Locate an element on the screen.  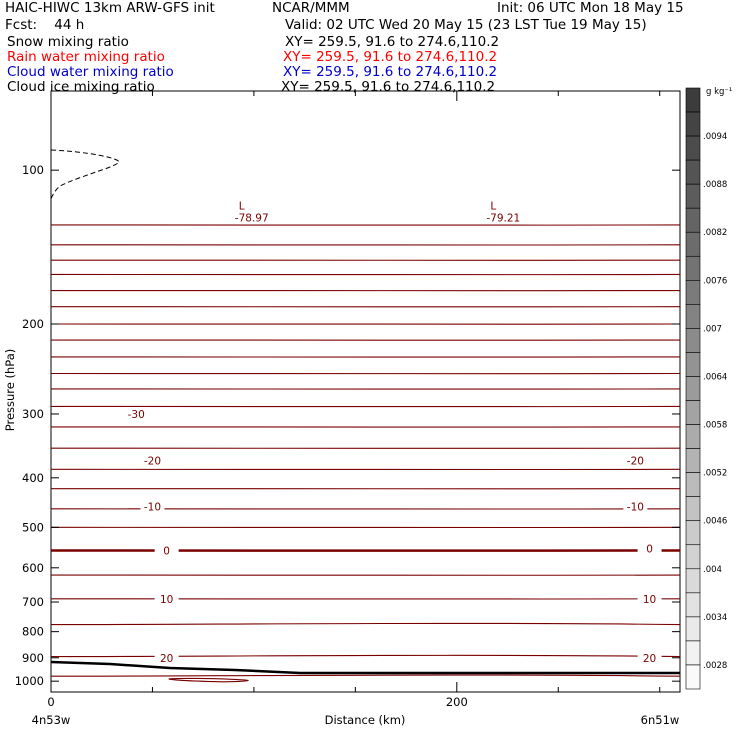
y-tick-label: 500 is located at coordinates (33, 527).